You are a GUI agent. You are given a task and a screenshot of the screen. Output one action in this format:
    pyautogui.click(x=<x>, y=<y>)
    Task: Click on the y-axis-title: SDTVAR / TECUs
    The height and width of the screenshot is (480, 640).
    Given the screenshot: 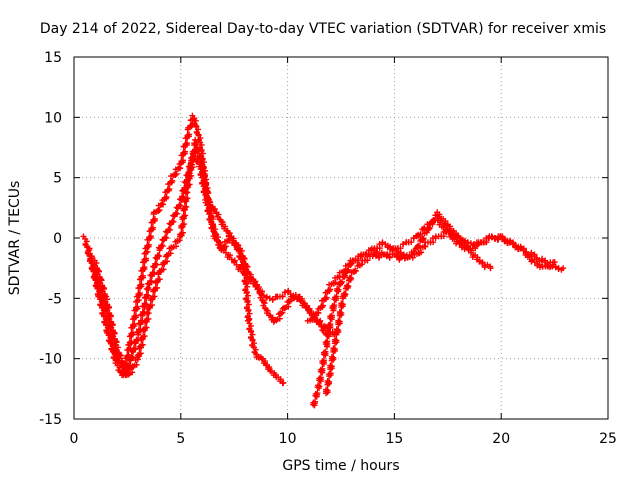 What is the action you would take?
    pyautogui.click(x=15, y=238)
    